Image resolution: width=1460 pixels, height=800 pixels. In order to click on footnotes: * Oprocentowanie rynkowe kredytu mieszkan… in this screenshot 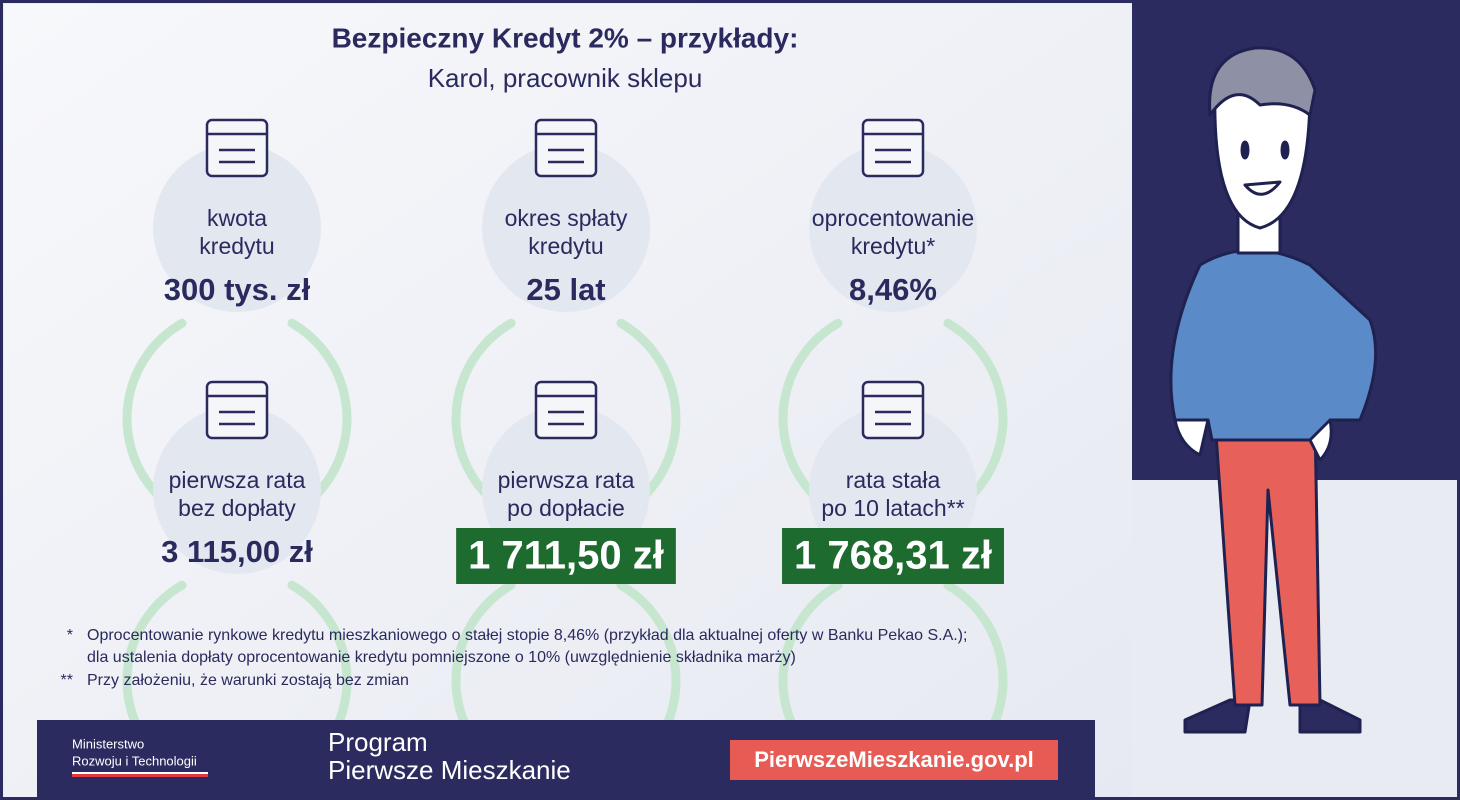, I will do `click(514, 658)`.